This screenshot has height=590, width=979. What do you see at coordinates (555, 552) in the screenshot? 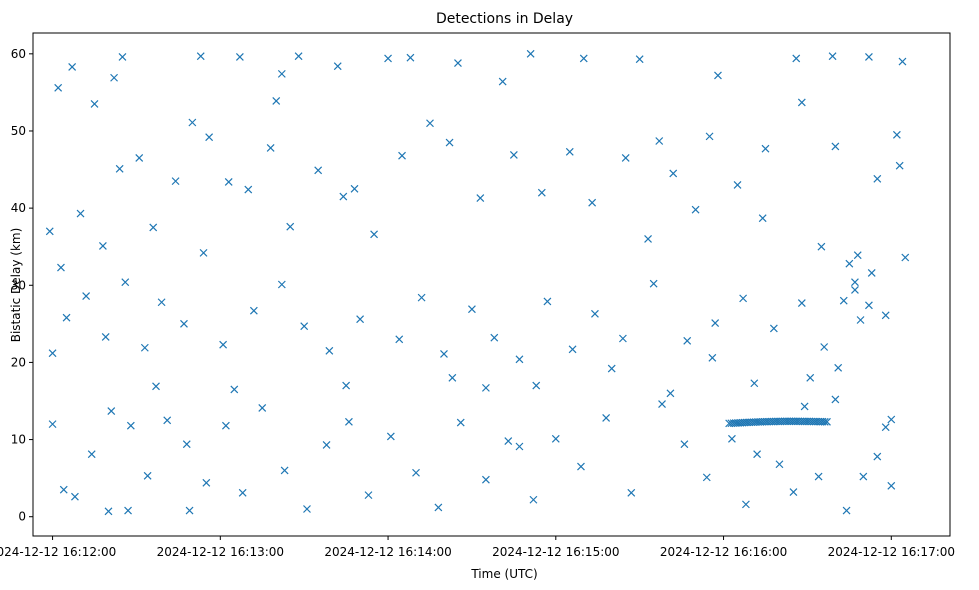
I see `x-tick-label: 2024-12-12 16:15:00` at bounding box center [555, 552].